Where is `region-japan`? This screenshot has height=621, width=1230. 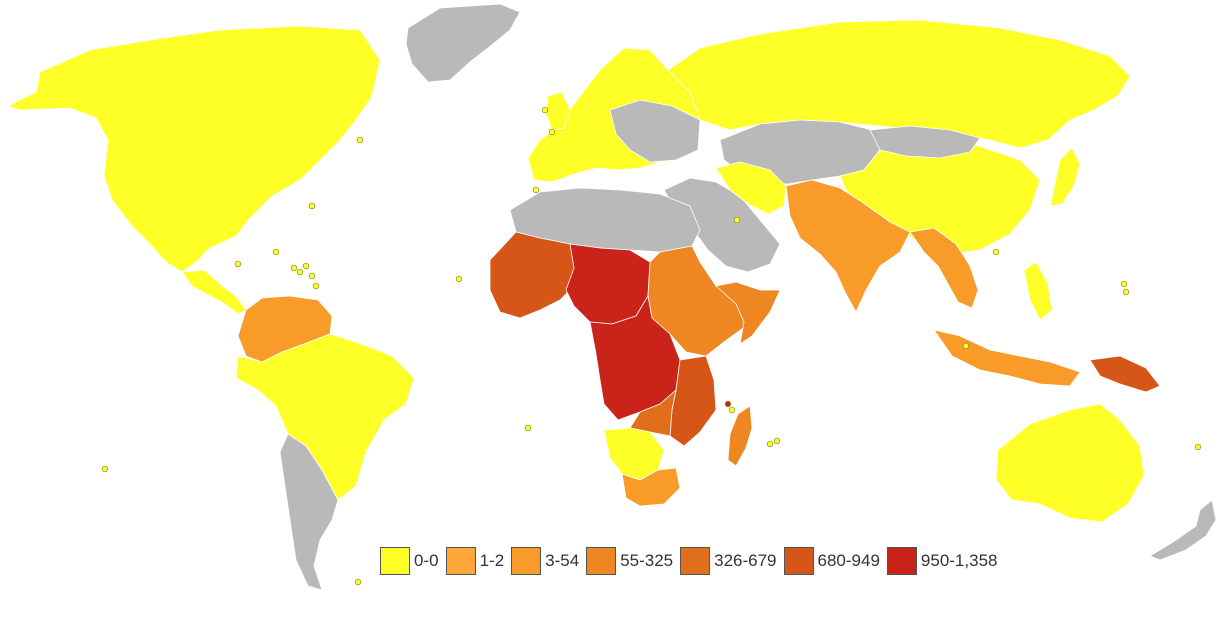
region-japan is located at coordinates (1065, 177).